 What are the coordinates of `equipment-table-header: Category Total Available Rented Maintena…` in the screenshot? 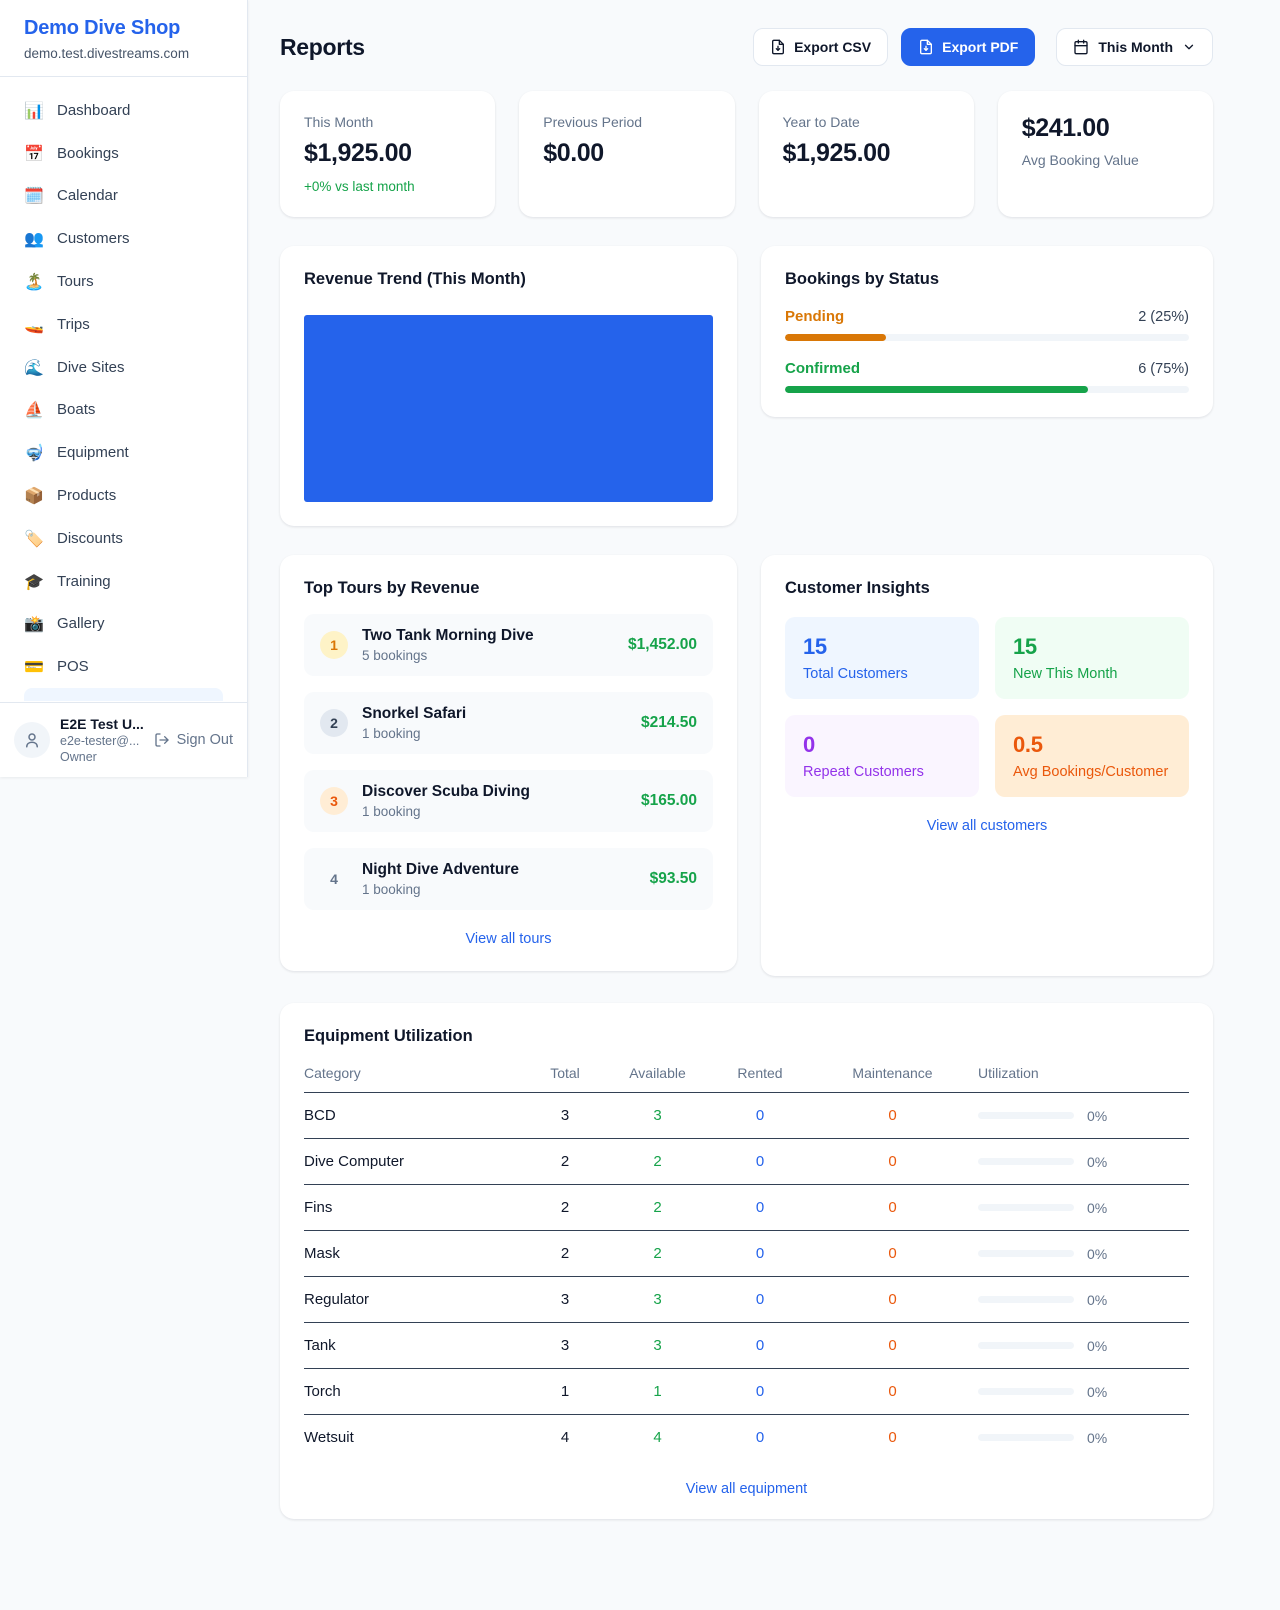 It's located at (746, 1079).